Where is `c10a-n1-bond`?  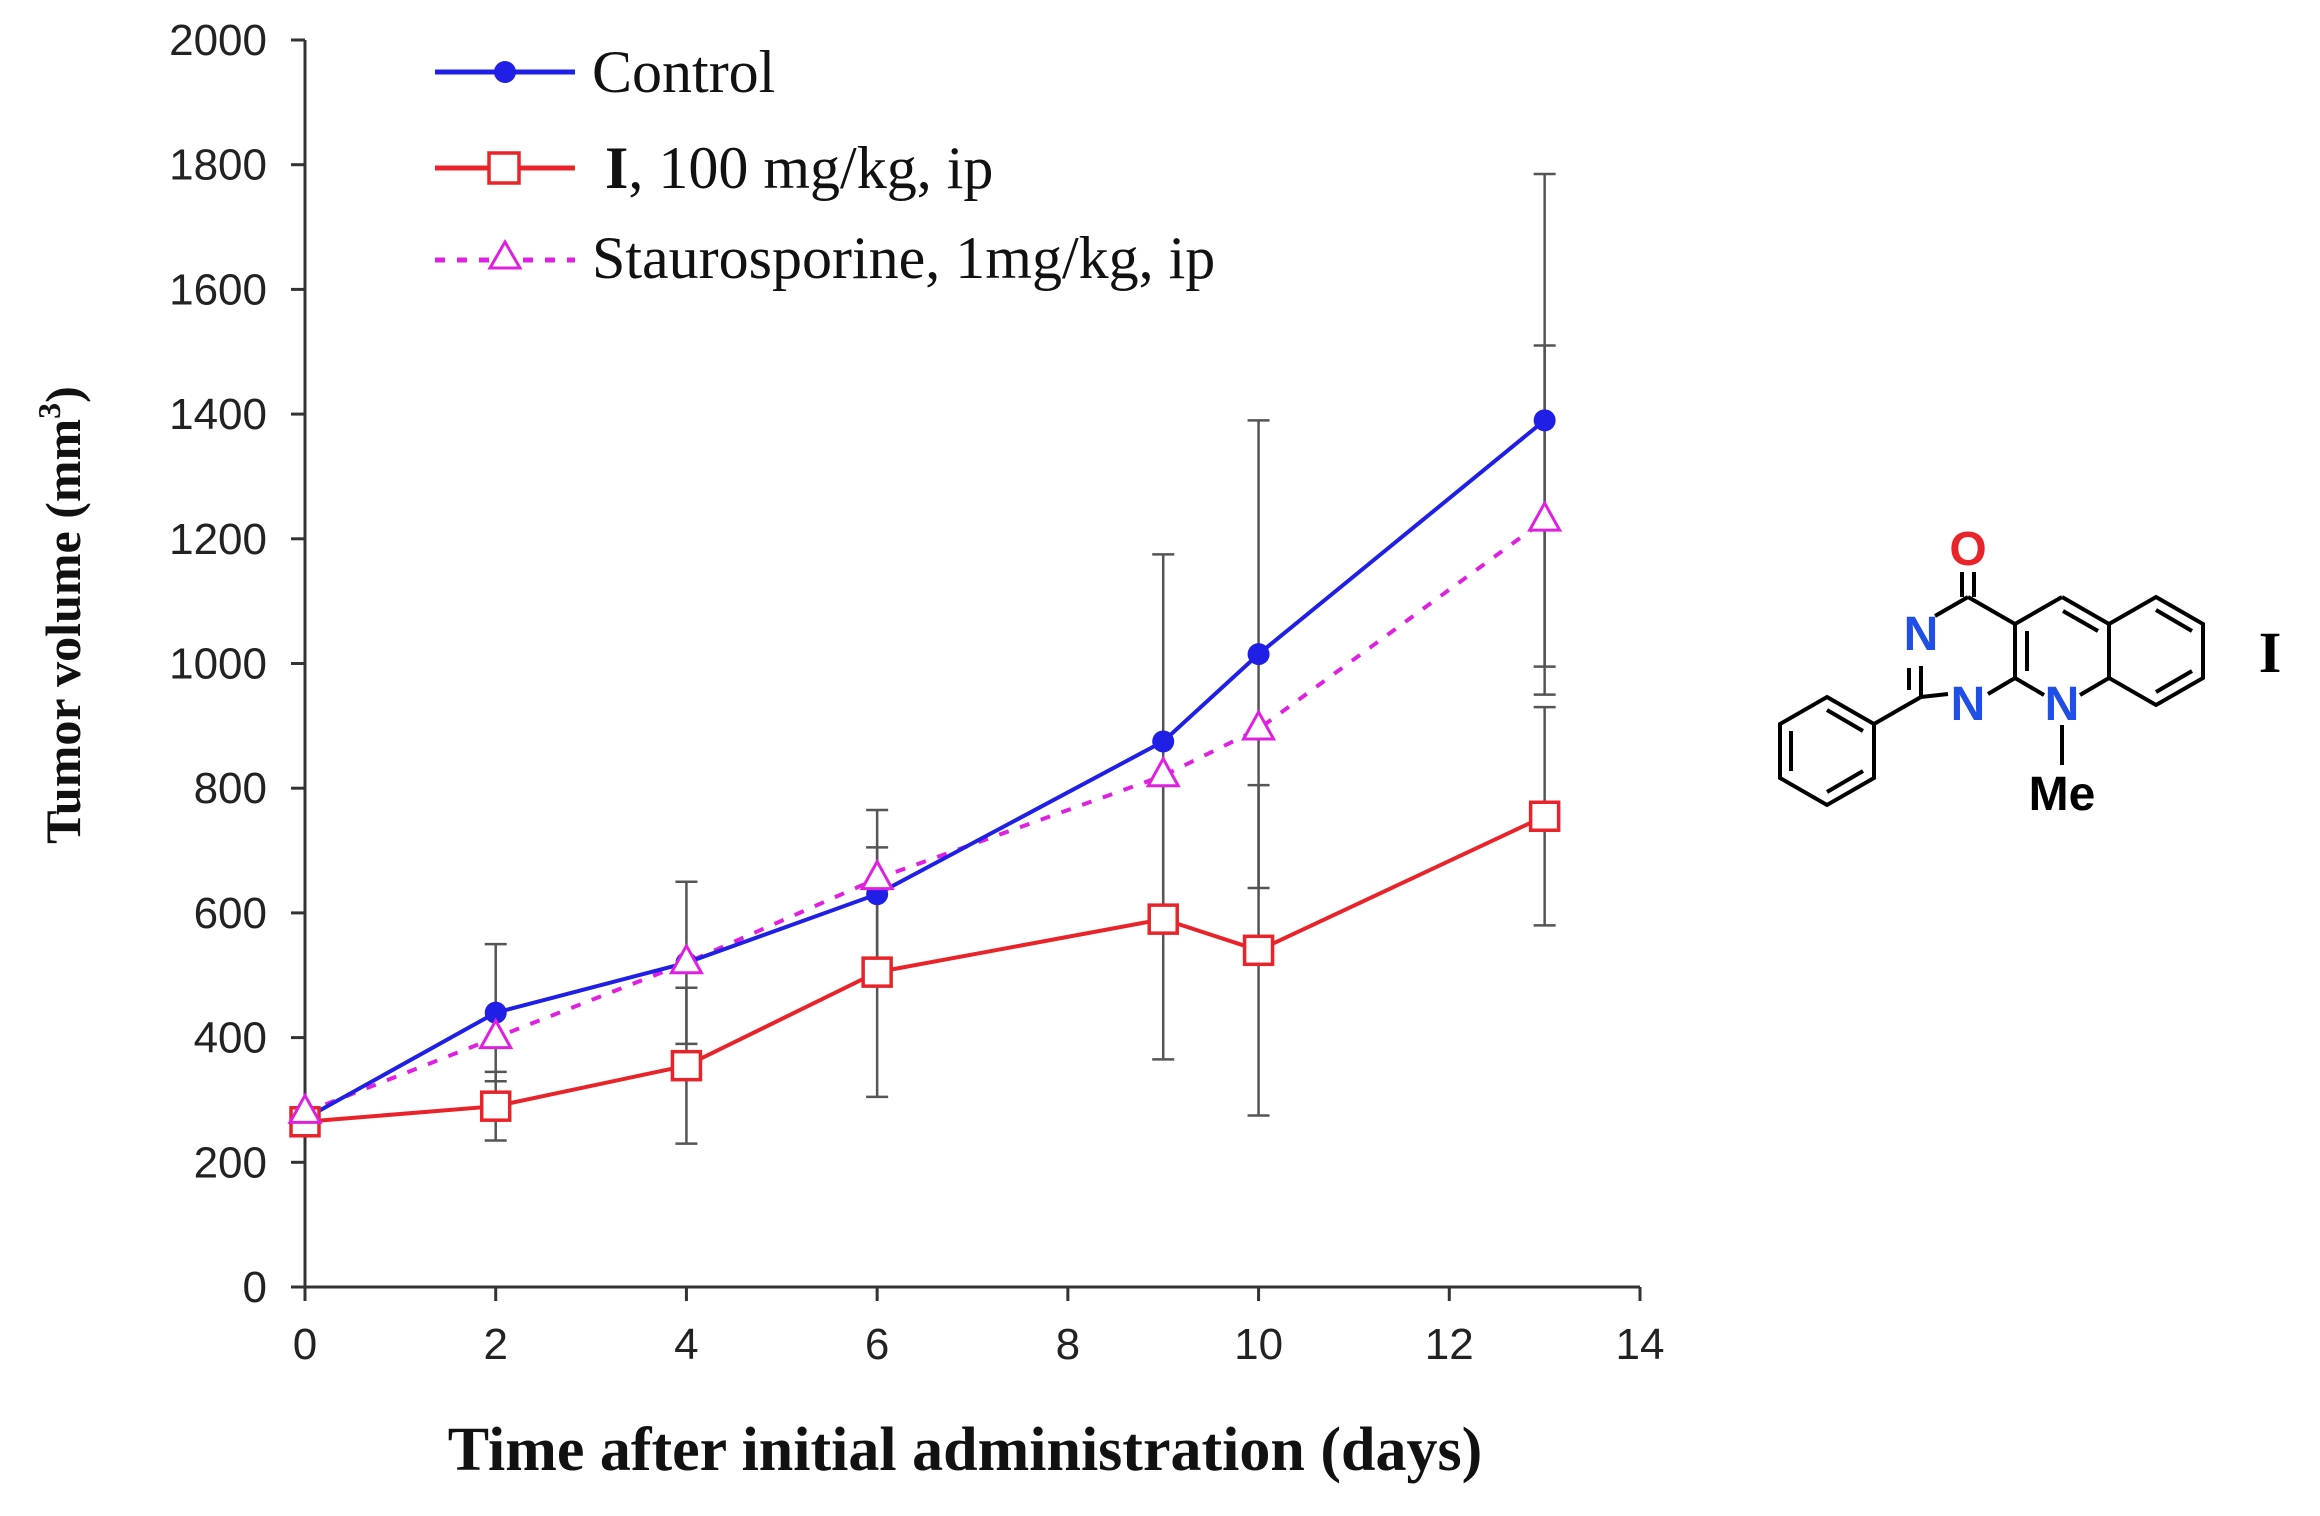 c10a-n1-bond is located at coordinates (2001, 686).